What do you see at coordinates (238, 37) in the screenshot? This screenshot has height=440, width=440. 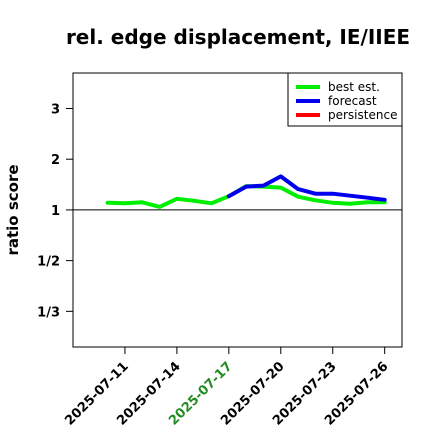 I see `chart-title: rel. edge displacement, IE/IIEE` at bounding box center [238, 37].